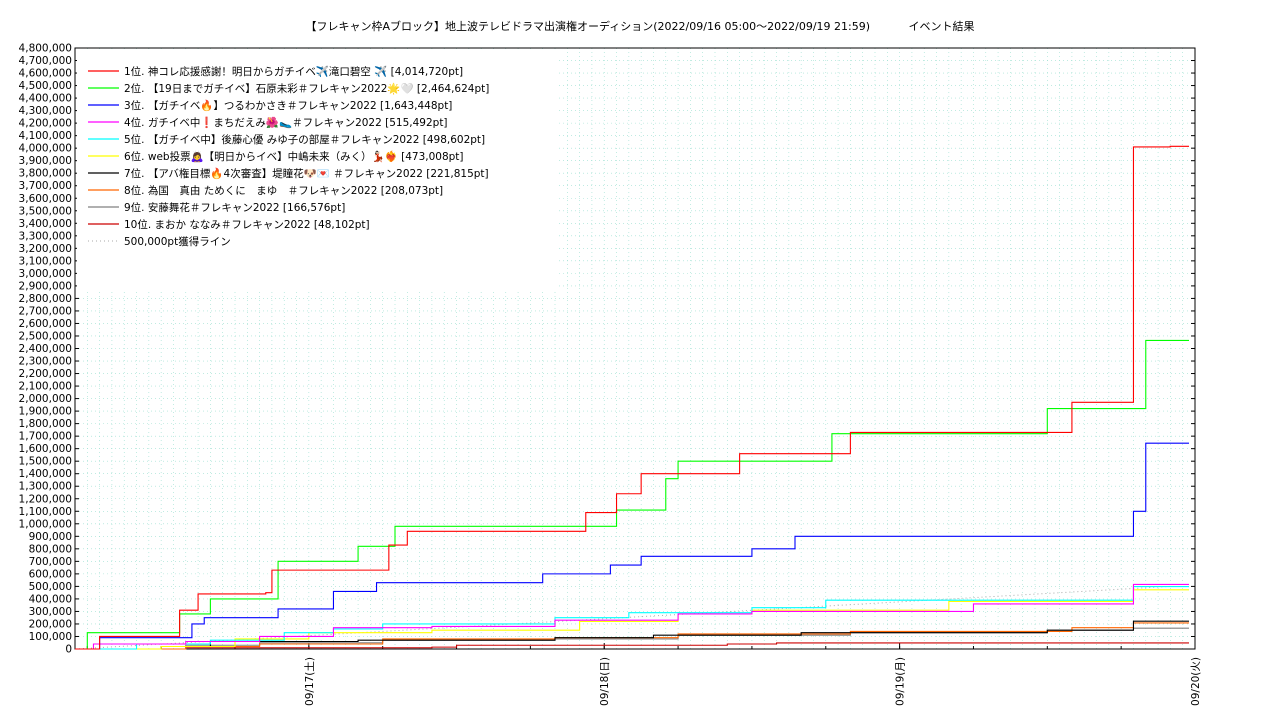 This screenshot has height=720, width=1280. I want to click on y-tick-label: 500,000, so click(50, 587).